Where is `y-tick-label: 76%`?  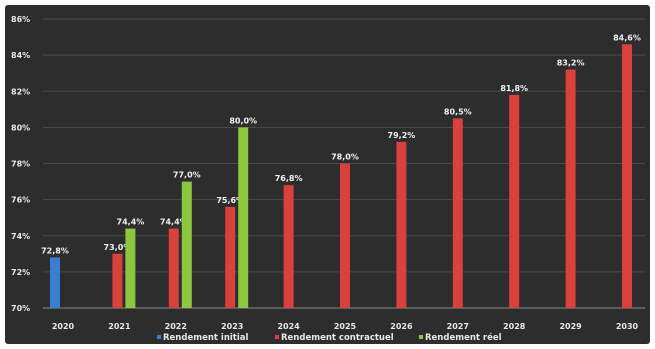
y-tick-label: 76% is located at coordinates (20, 200).